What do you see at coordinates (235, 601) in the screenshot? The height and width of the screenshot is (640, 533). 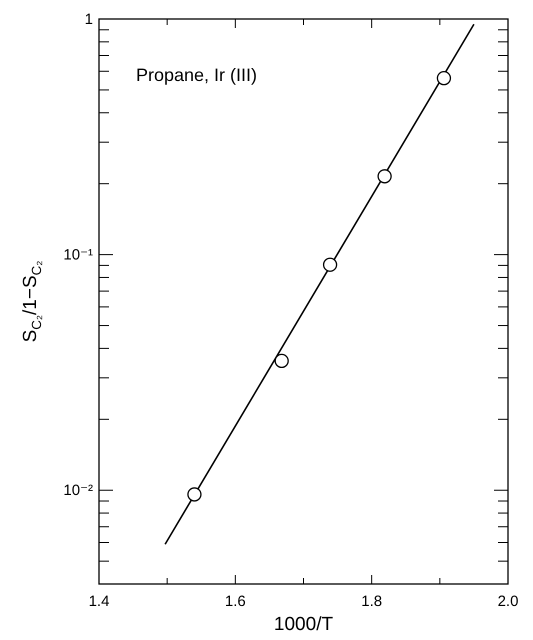 I see `x-tick-label: 1.6` at bounding box center [235, 601].